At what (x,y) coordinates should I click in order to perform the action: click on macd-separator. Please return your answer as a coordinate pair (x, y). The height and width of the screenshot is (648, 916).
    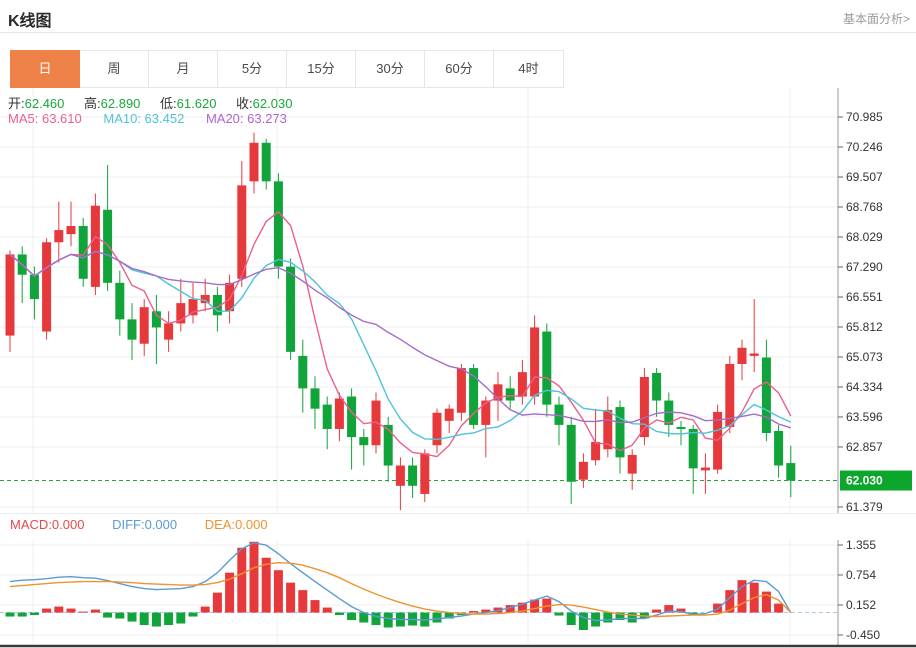
    Looking at the image, I should click on (458, 513).